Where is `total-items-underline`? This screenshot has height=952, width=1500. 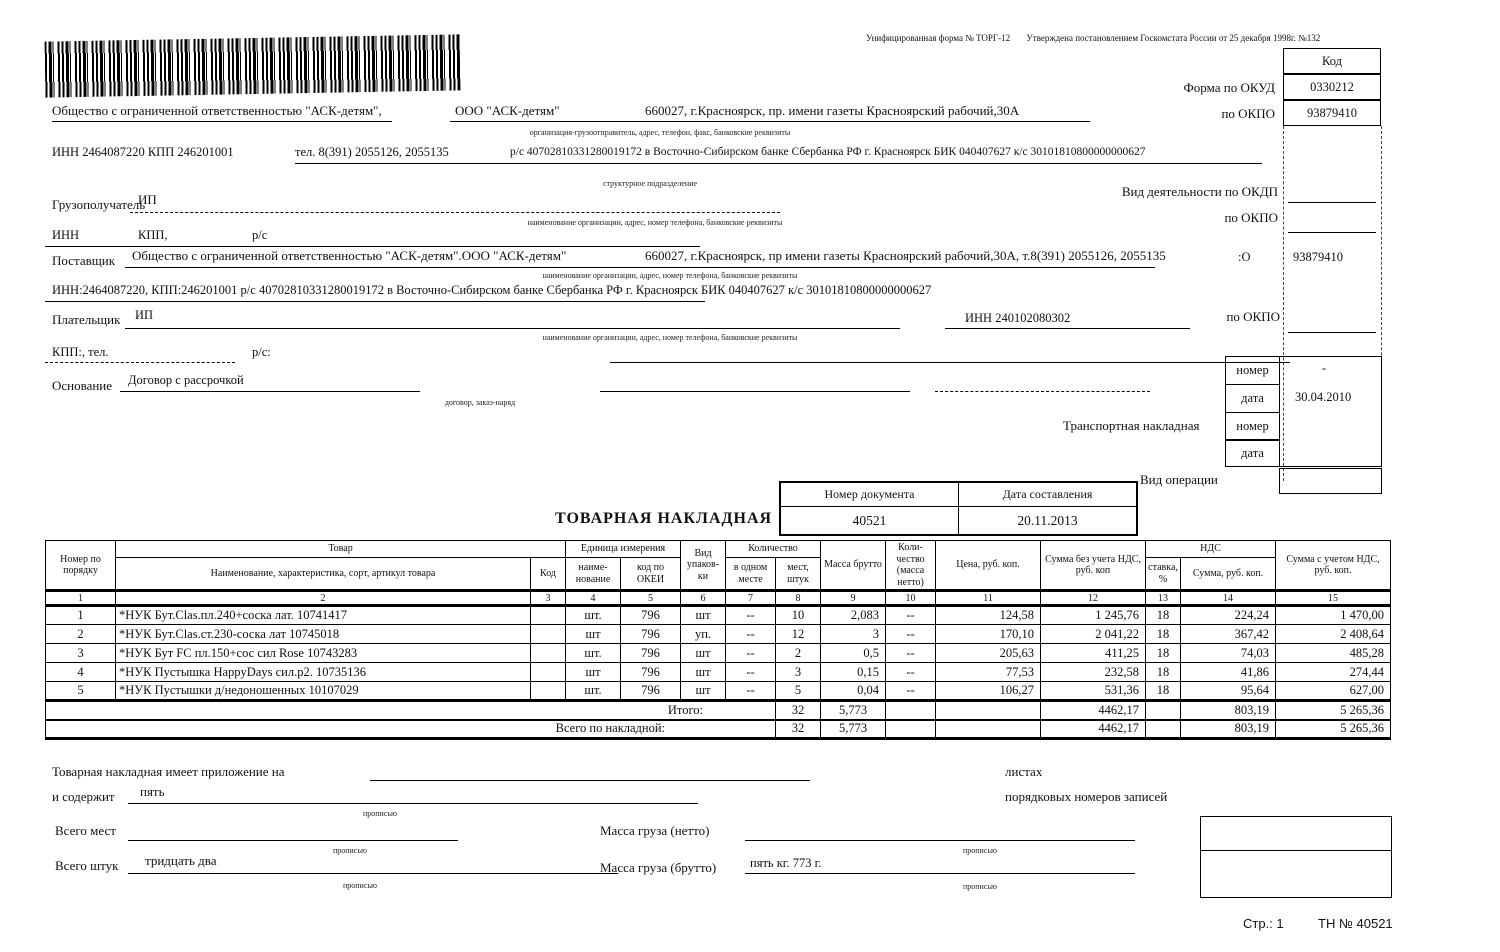
total-items-underline is located at coordinates (373, 873).